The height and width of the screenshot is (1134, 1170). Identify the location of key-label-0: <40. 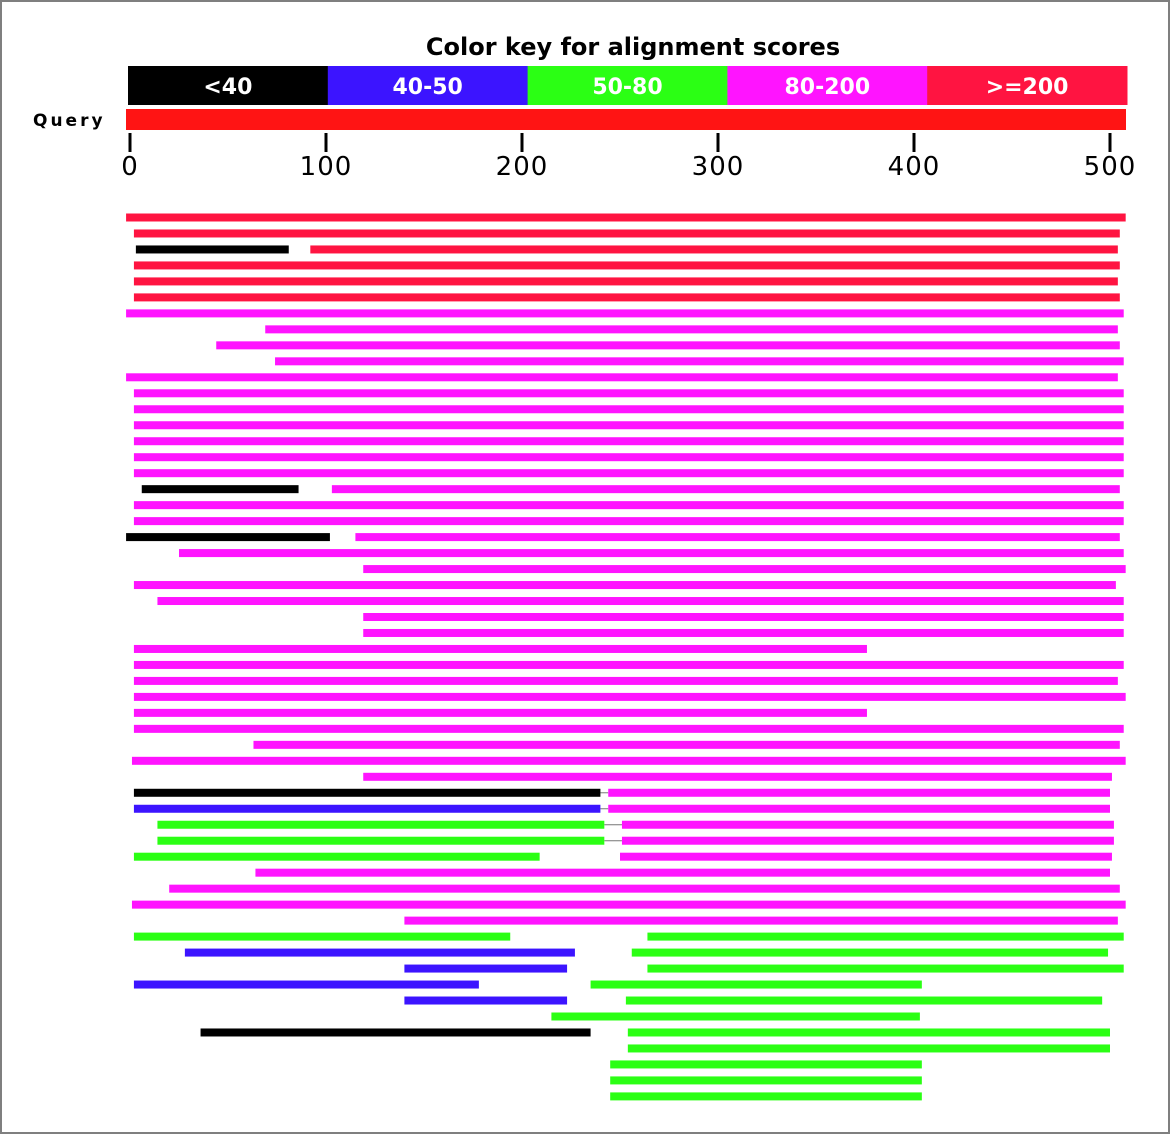
(227, 87).